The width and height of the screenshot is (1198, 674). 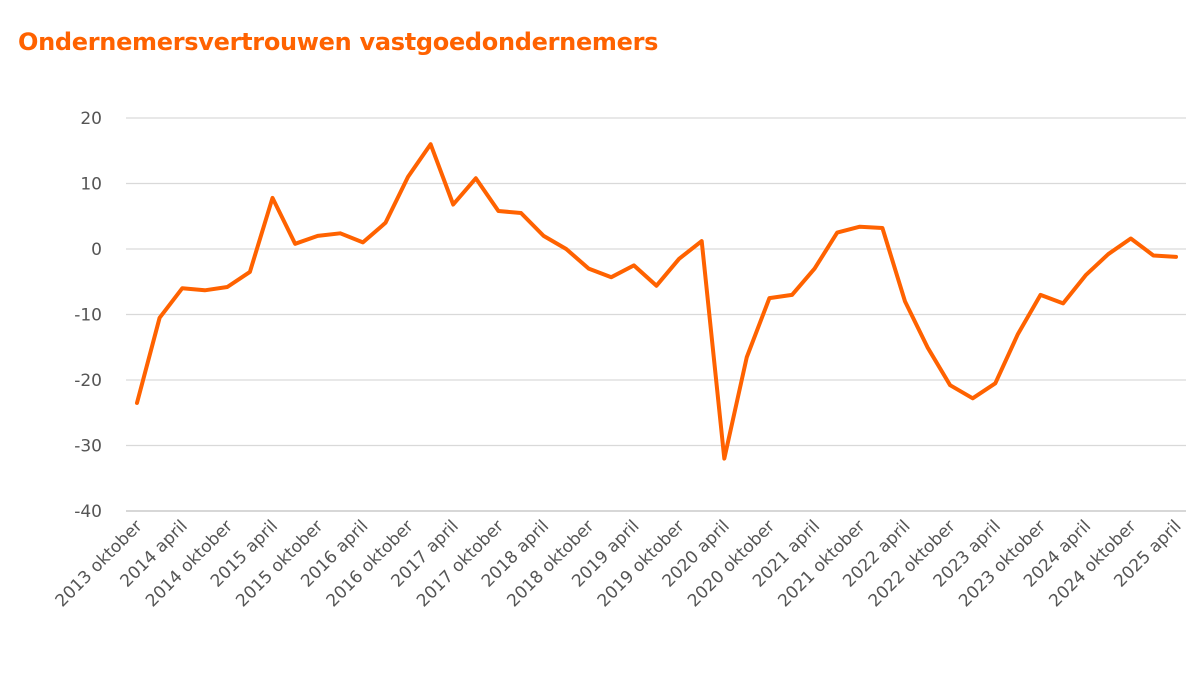 I want to click on y-tick-label: -10, so click(x=88, y=316).